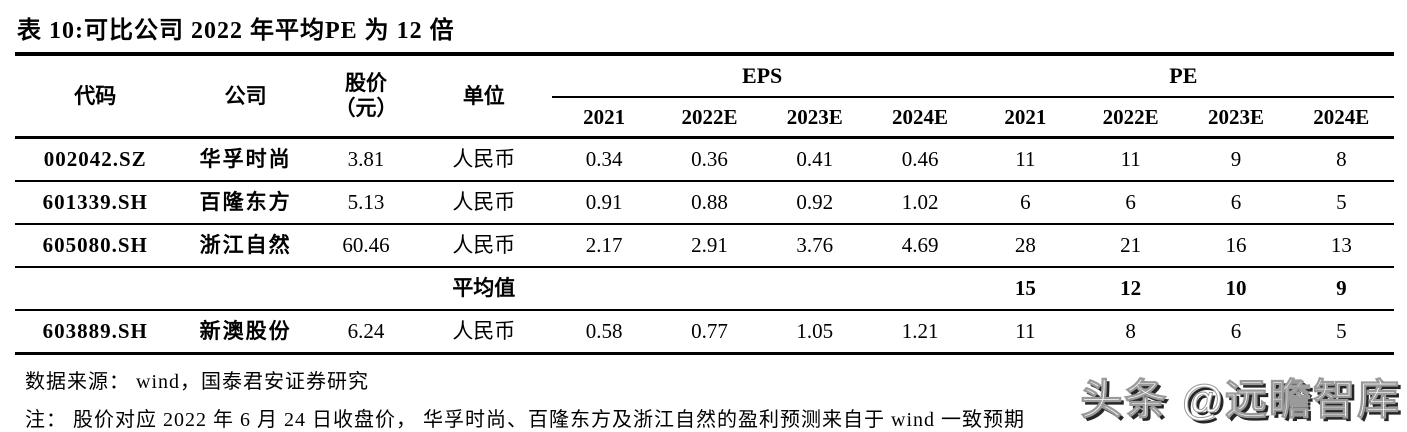 The height and width of the screenshot is (432, 1407). Describe the element at coordinates (709, 246) in the screenshot. I see `cell-eps-2022e: 2.91` at that location.